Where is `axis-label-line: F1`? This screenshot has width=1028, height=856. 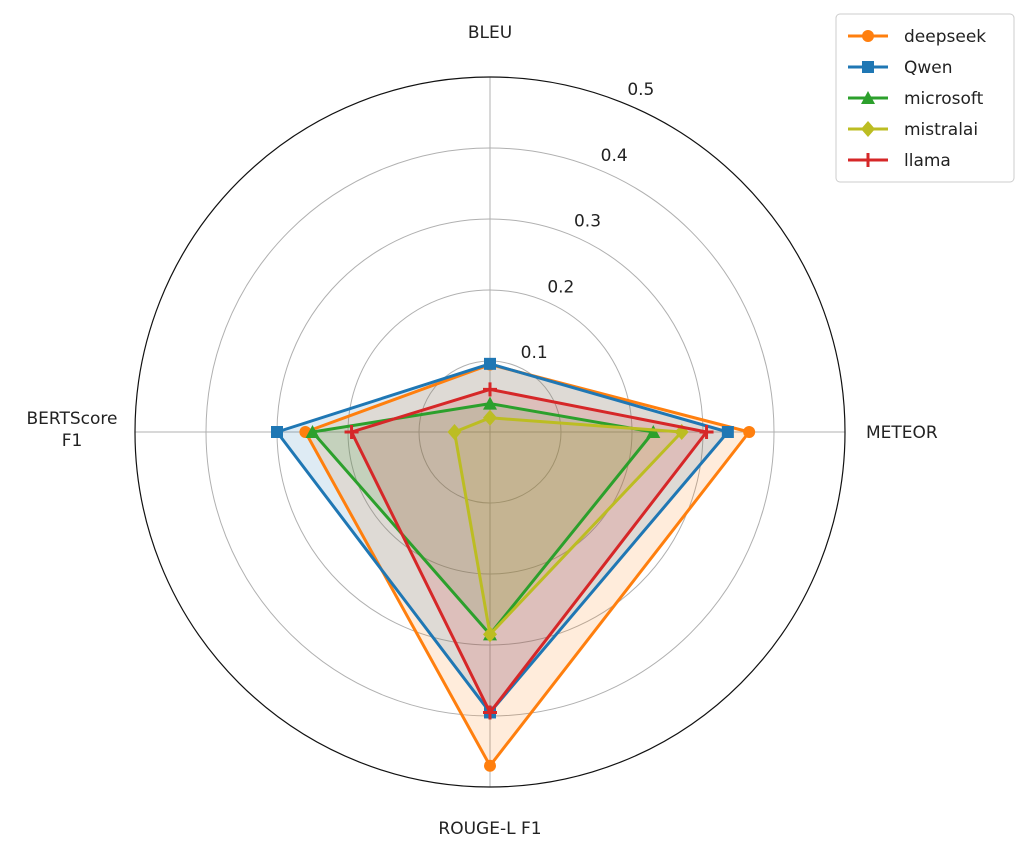
axis-label-line: F1 is located at coordinates (72, 441).